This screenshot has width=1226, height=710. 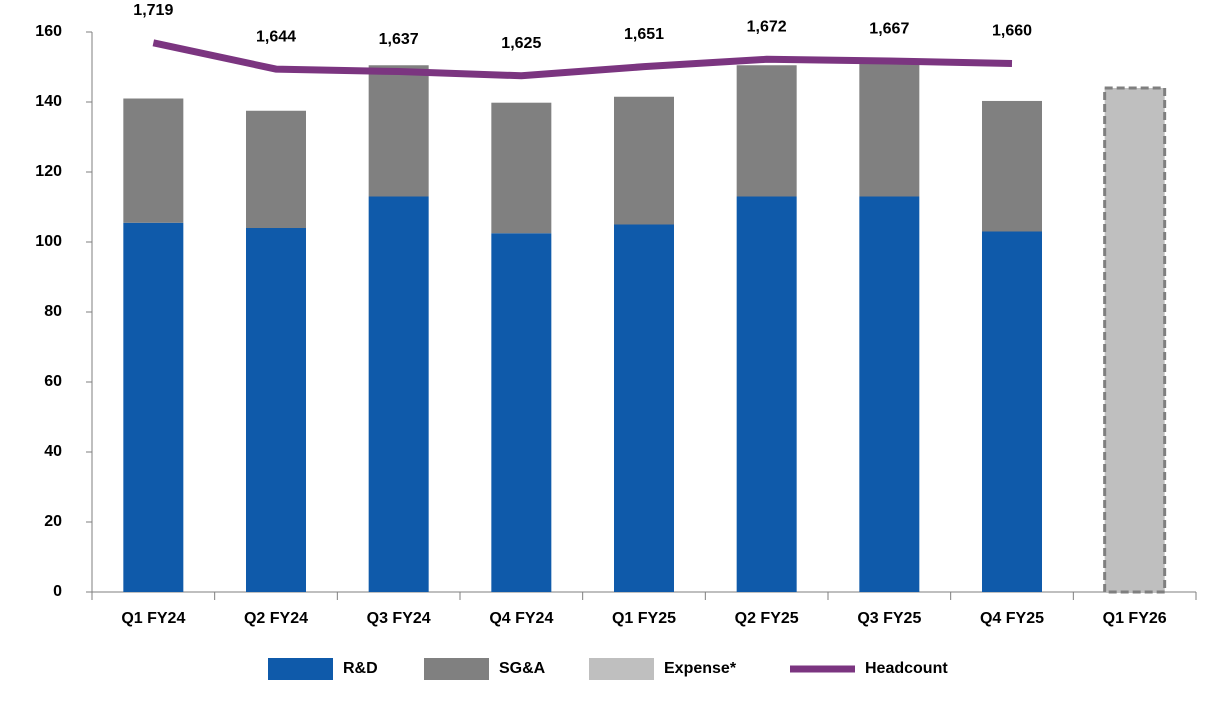 What do you see at coordinates (767, 618) in the screenshot?
I see `x-tick-label: Q2 FY25` at bounding box center [767, 618].